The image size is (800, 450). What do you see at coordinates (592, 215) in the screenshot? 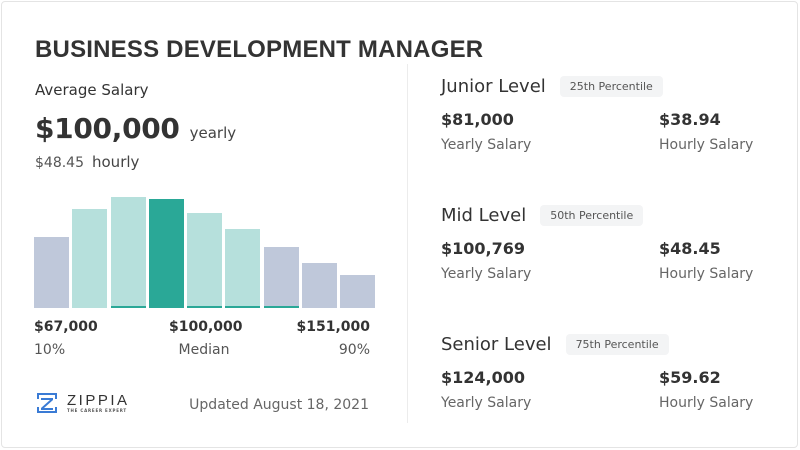
I see `percentile-badge: 50th Percentile` at bounding box center [592, 215].